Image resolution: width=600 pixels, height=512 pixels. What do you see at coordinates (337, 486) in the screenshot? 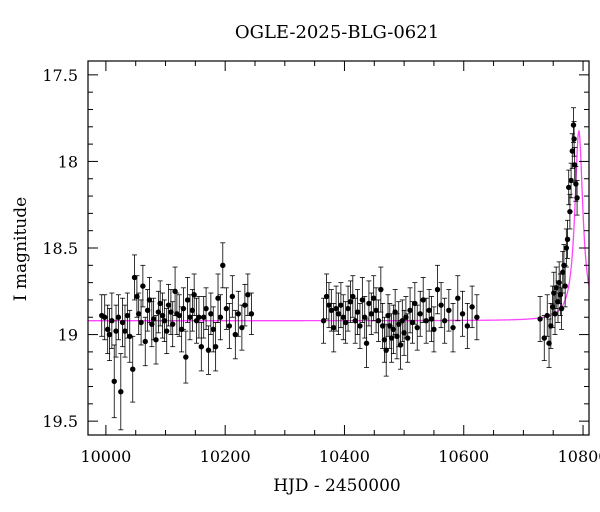
I see `x-axis-label: HJD - 2450000` at bounding box center [337, 486].